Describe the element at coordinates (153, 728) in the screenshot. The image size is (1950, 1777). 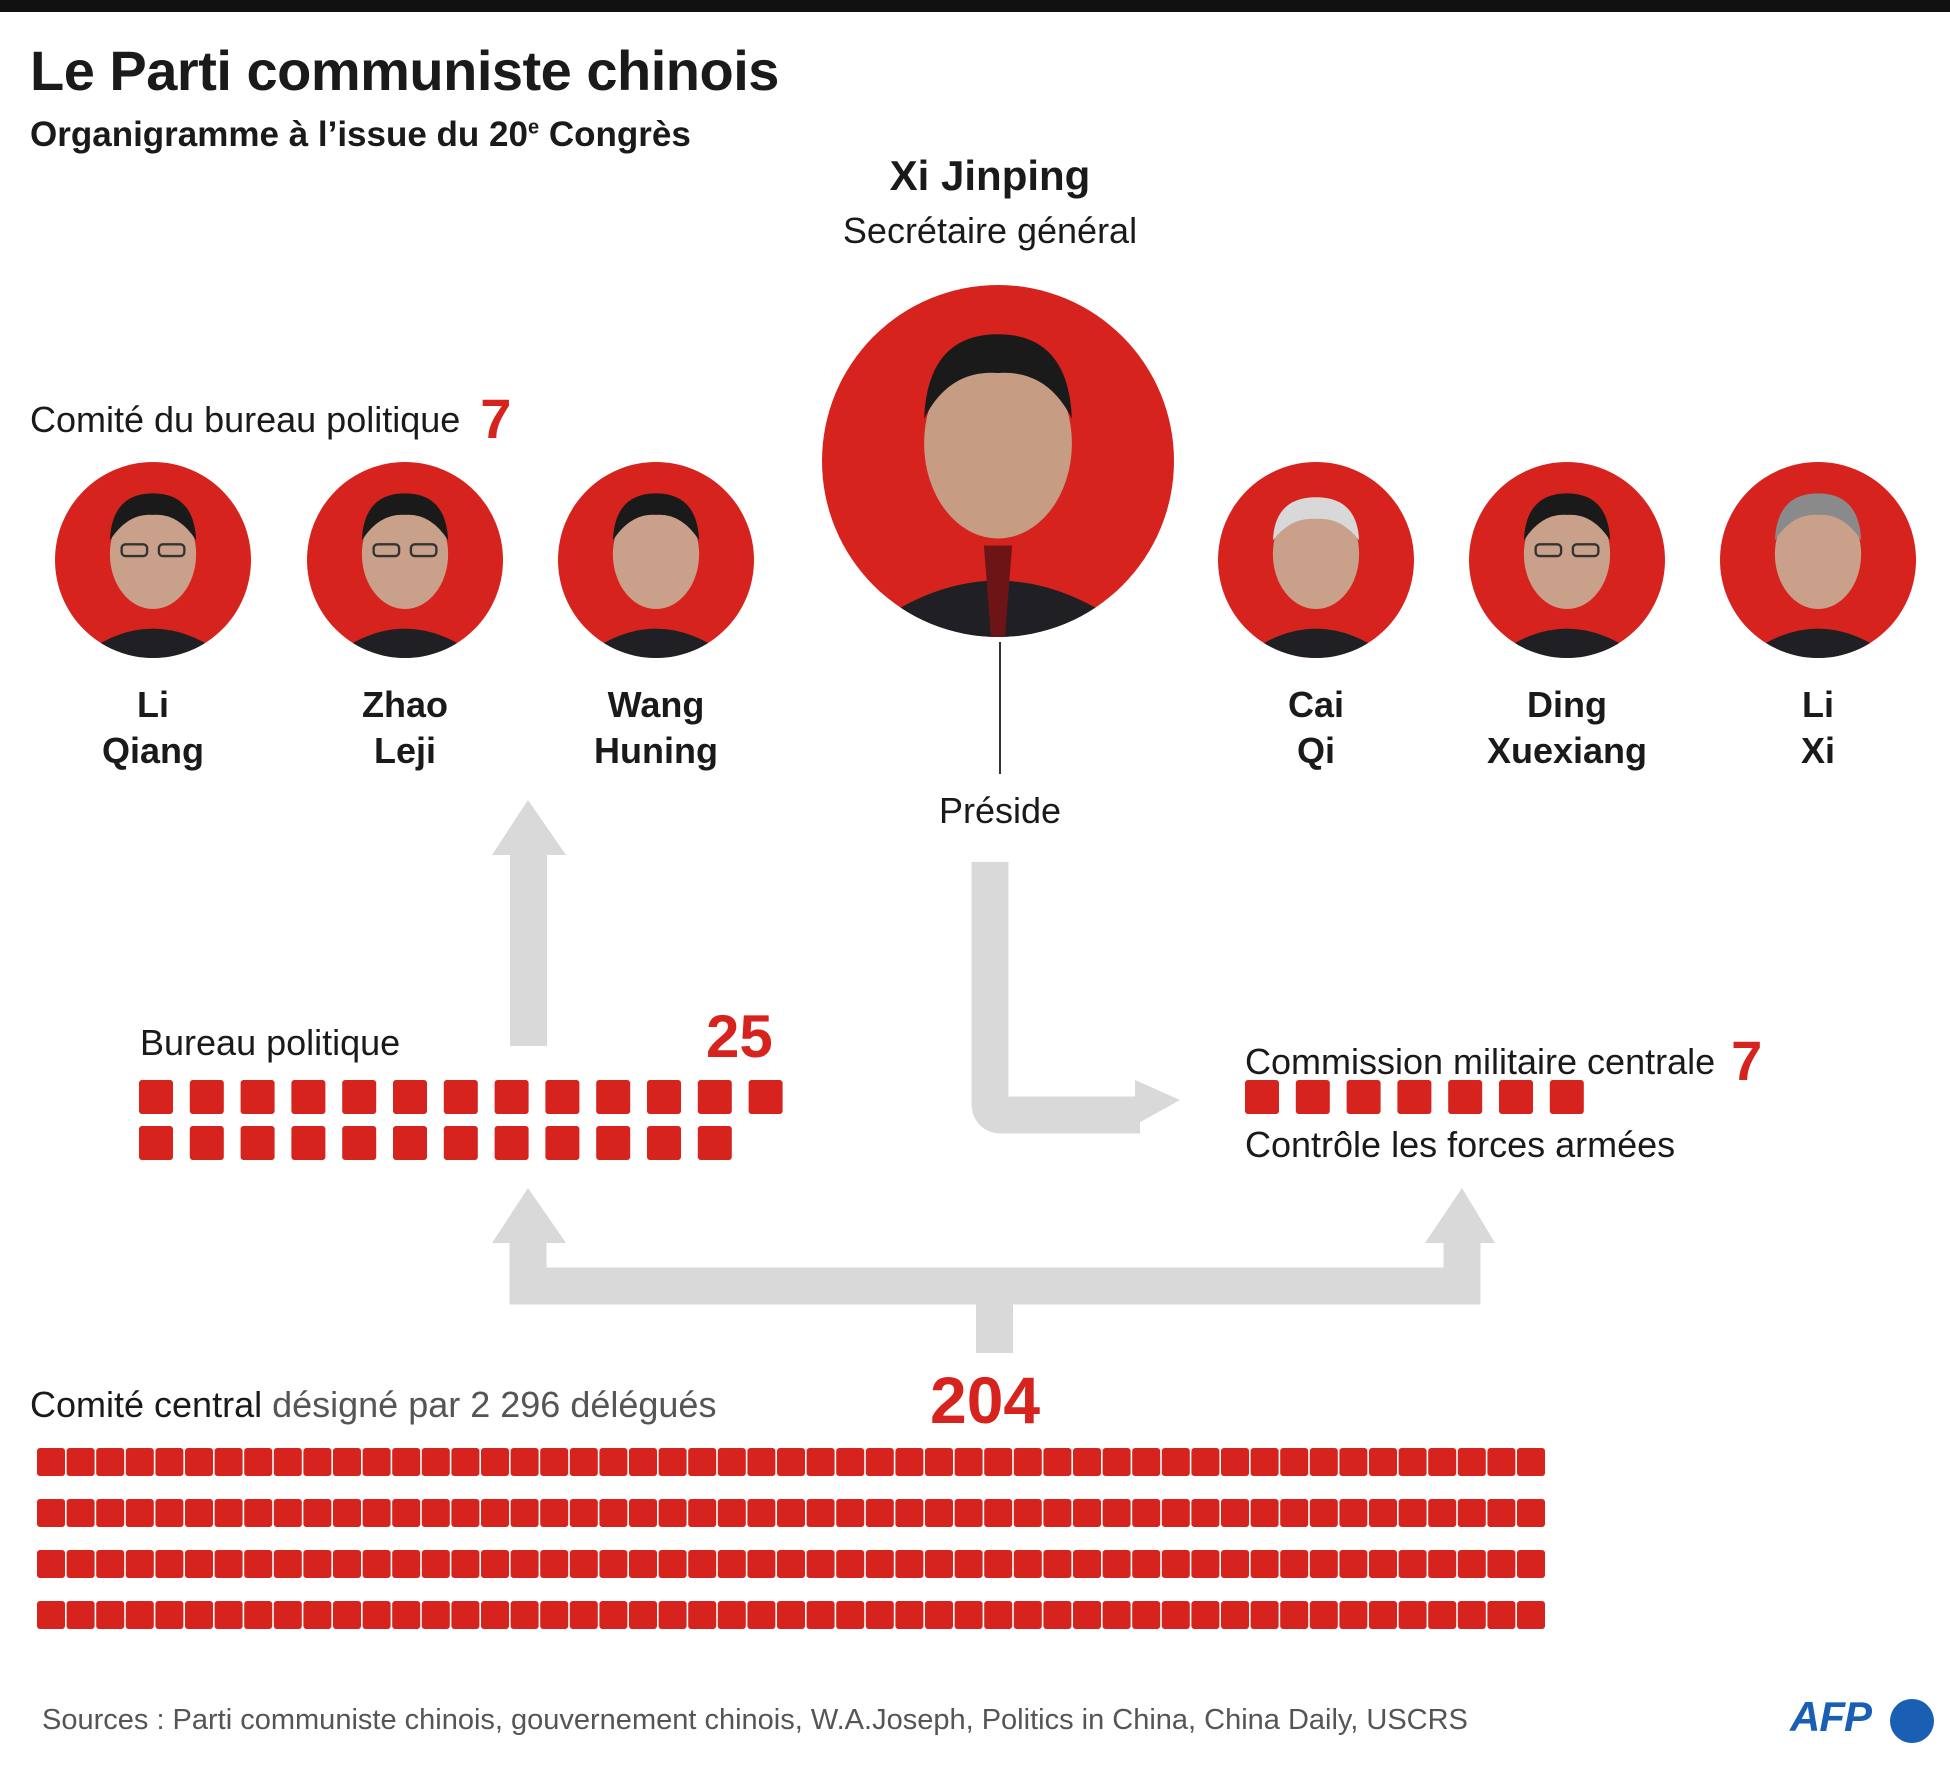
I see `member-name-li-qiang: Li Qiang` at that location.